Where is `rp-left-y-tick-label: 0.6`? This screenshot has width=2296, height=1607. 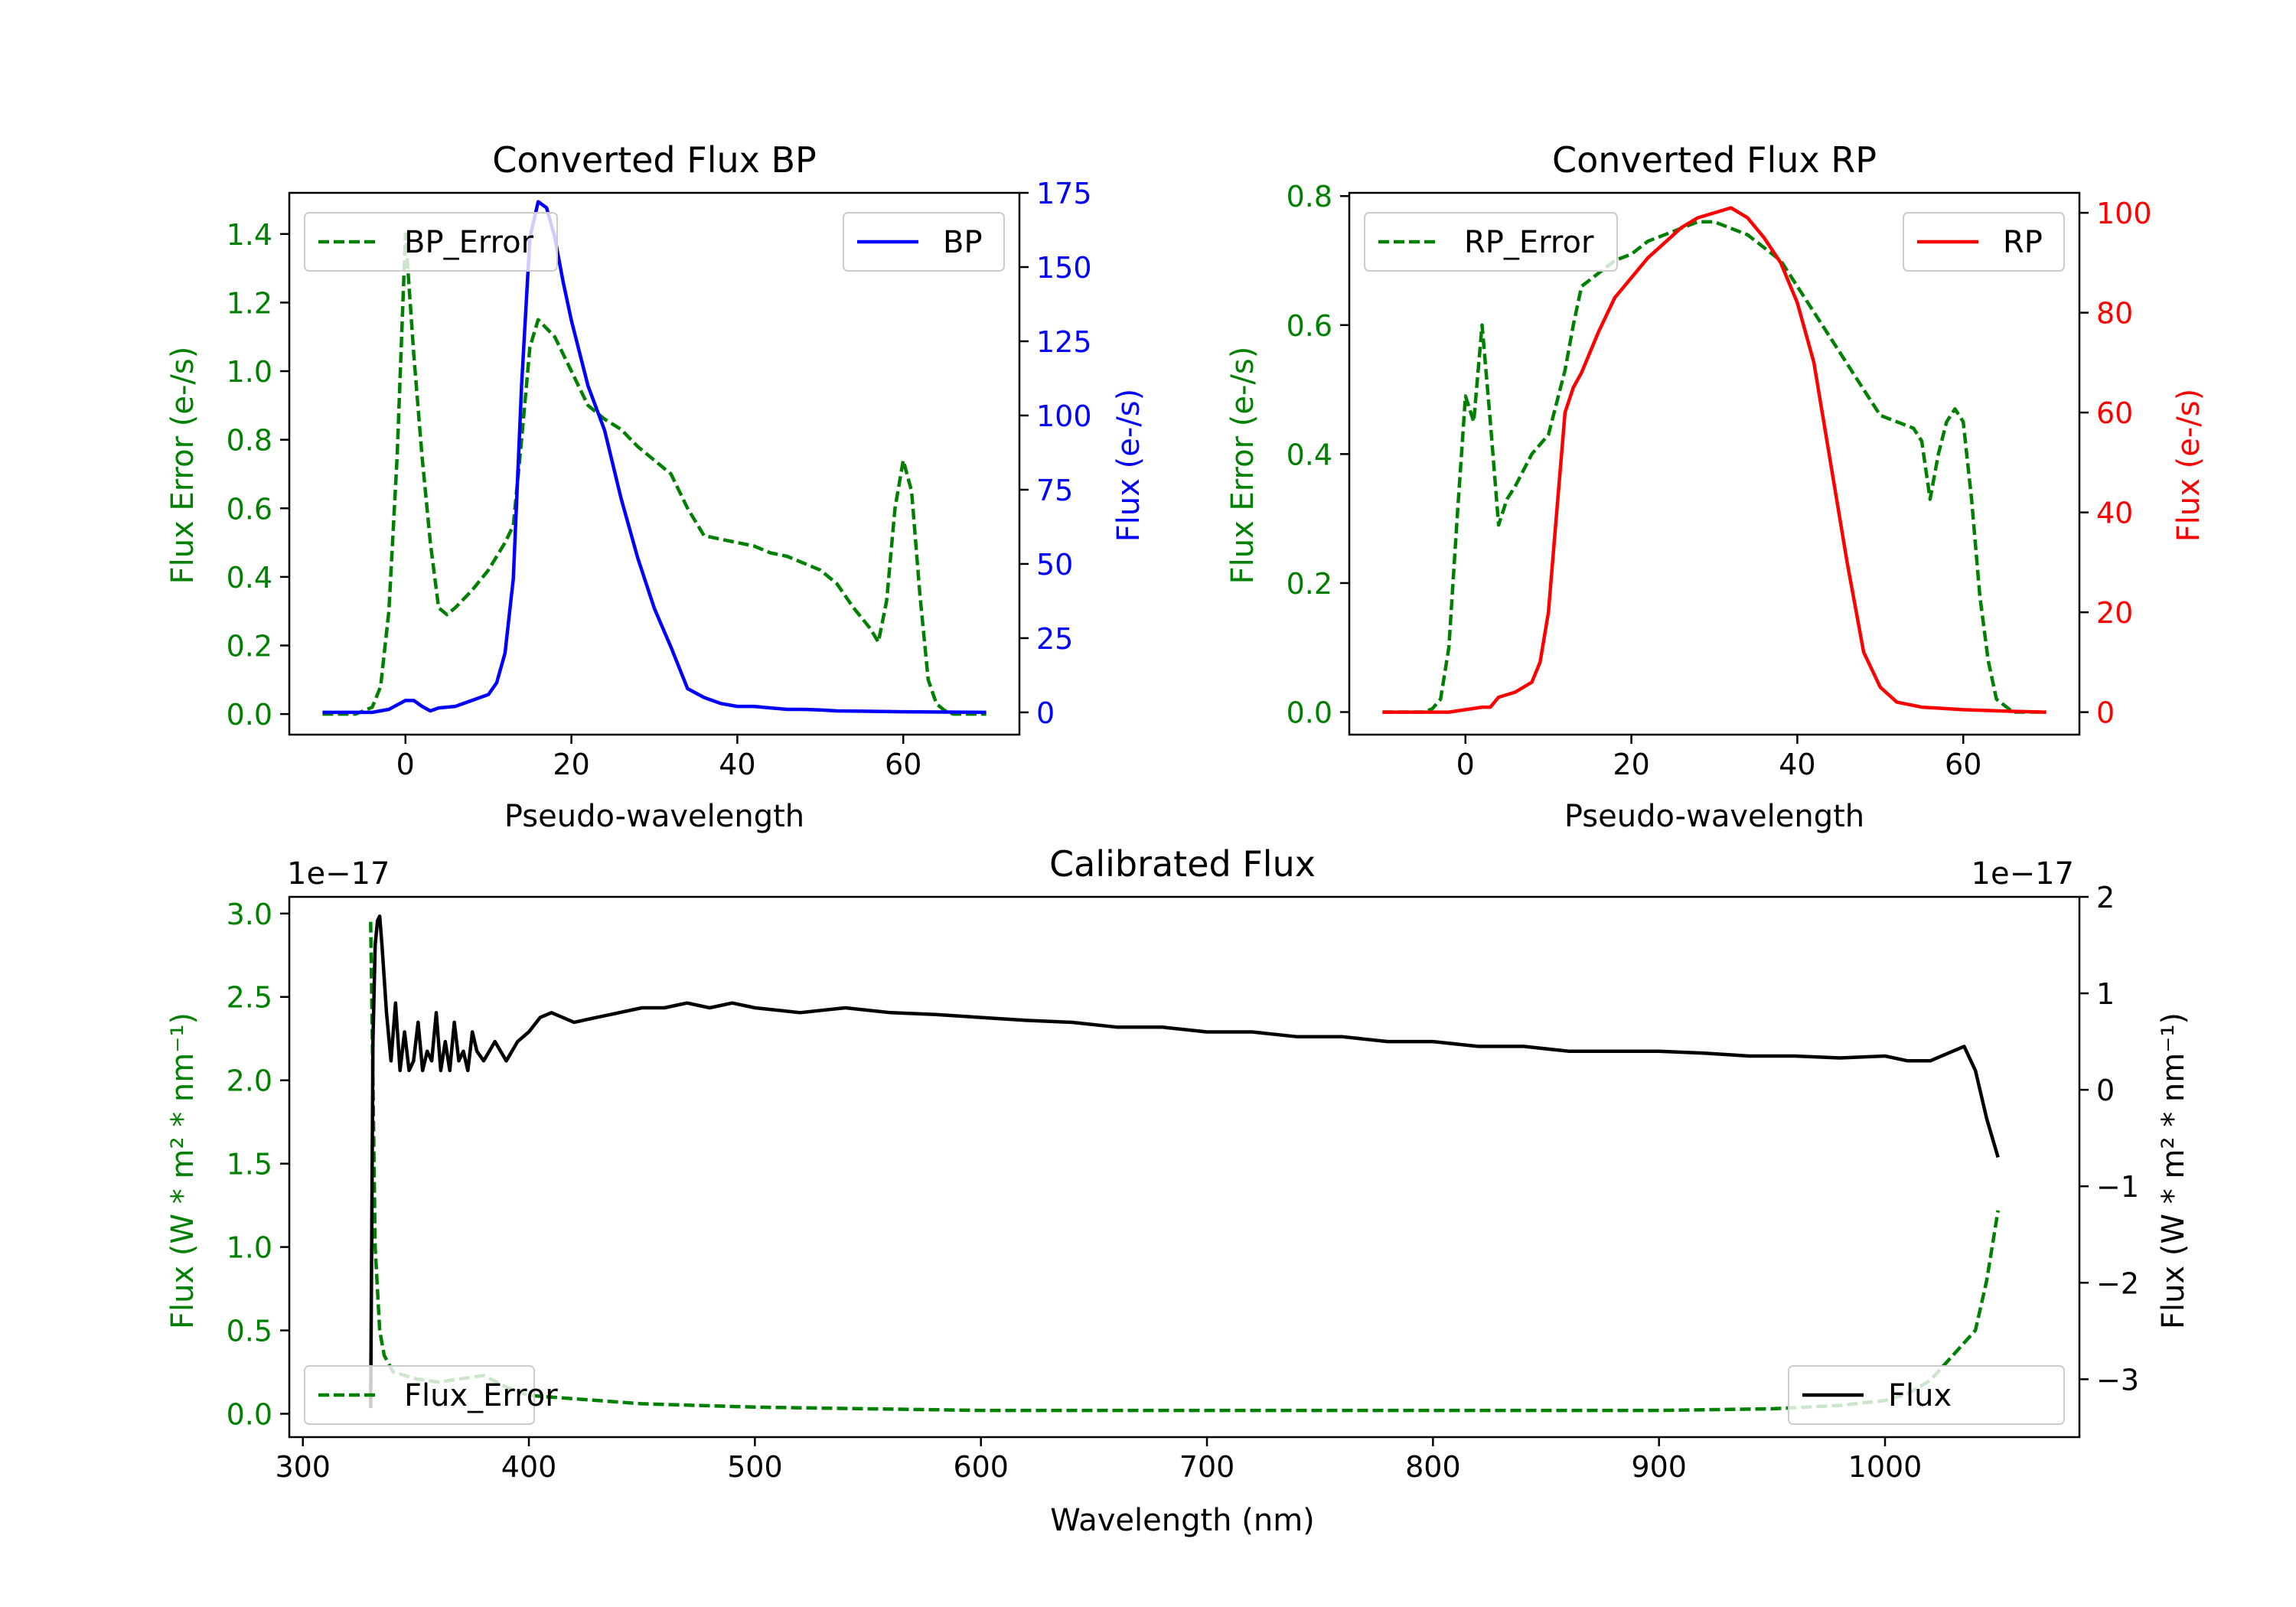
rp-left-y-tick-label: 0.6 is located at coordinates (1309, 326).